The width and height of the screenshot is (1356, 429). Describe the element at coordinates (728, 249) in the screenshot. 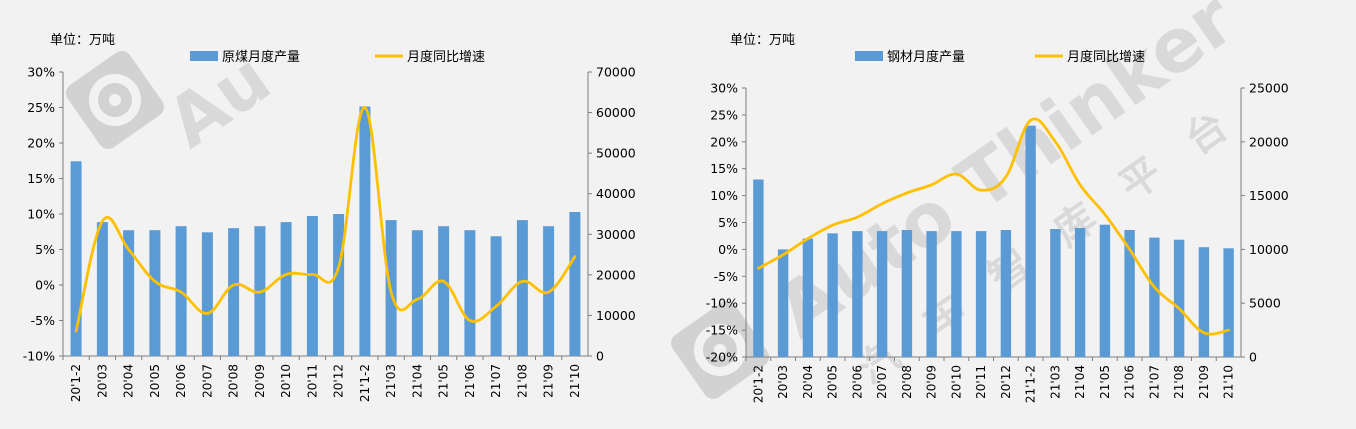

I see `left-tick-label: 0%` at that location.